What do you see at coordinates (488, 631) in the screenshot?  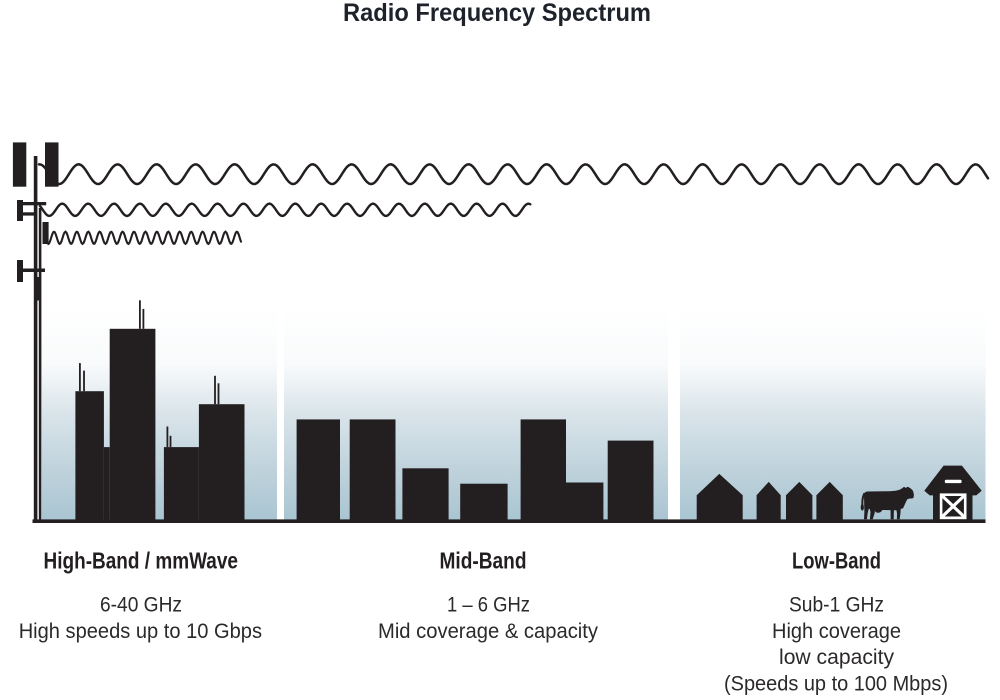 I see `svg-text: Mid coverage & capacity` at bounding box center [488, 631].